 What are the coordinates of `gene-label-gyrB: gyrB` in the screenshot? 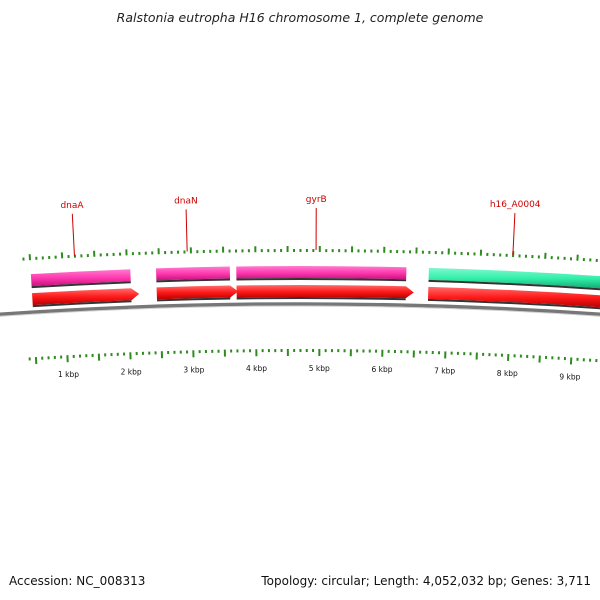 It's located at (316, 200).